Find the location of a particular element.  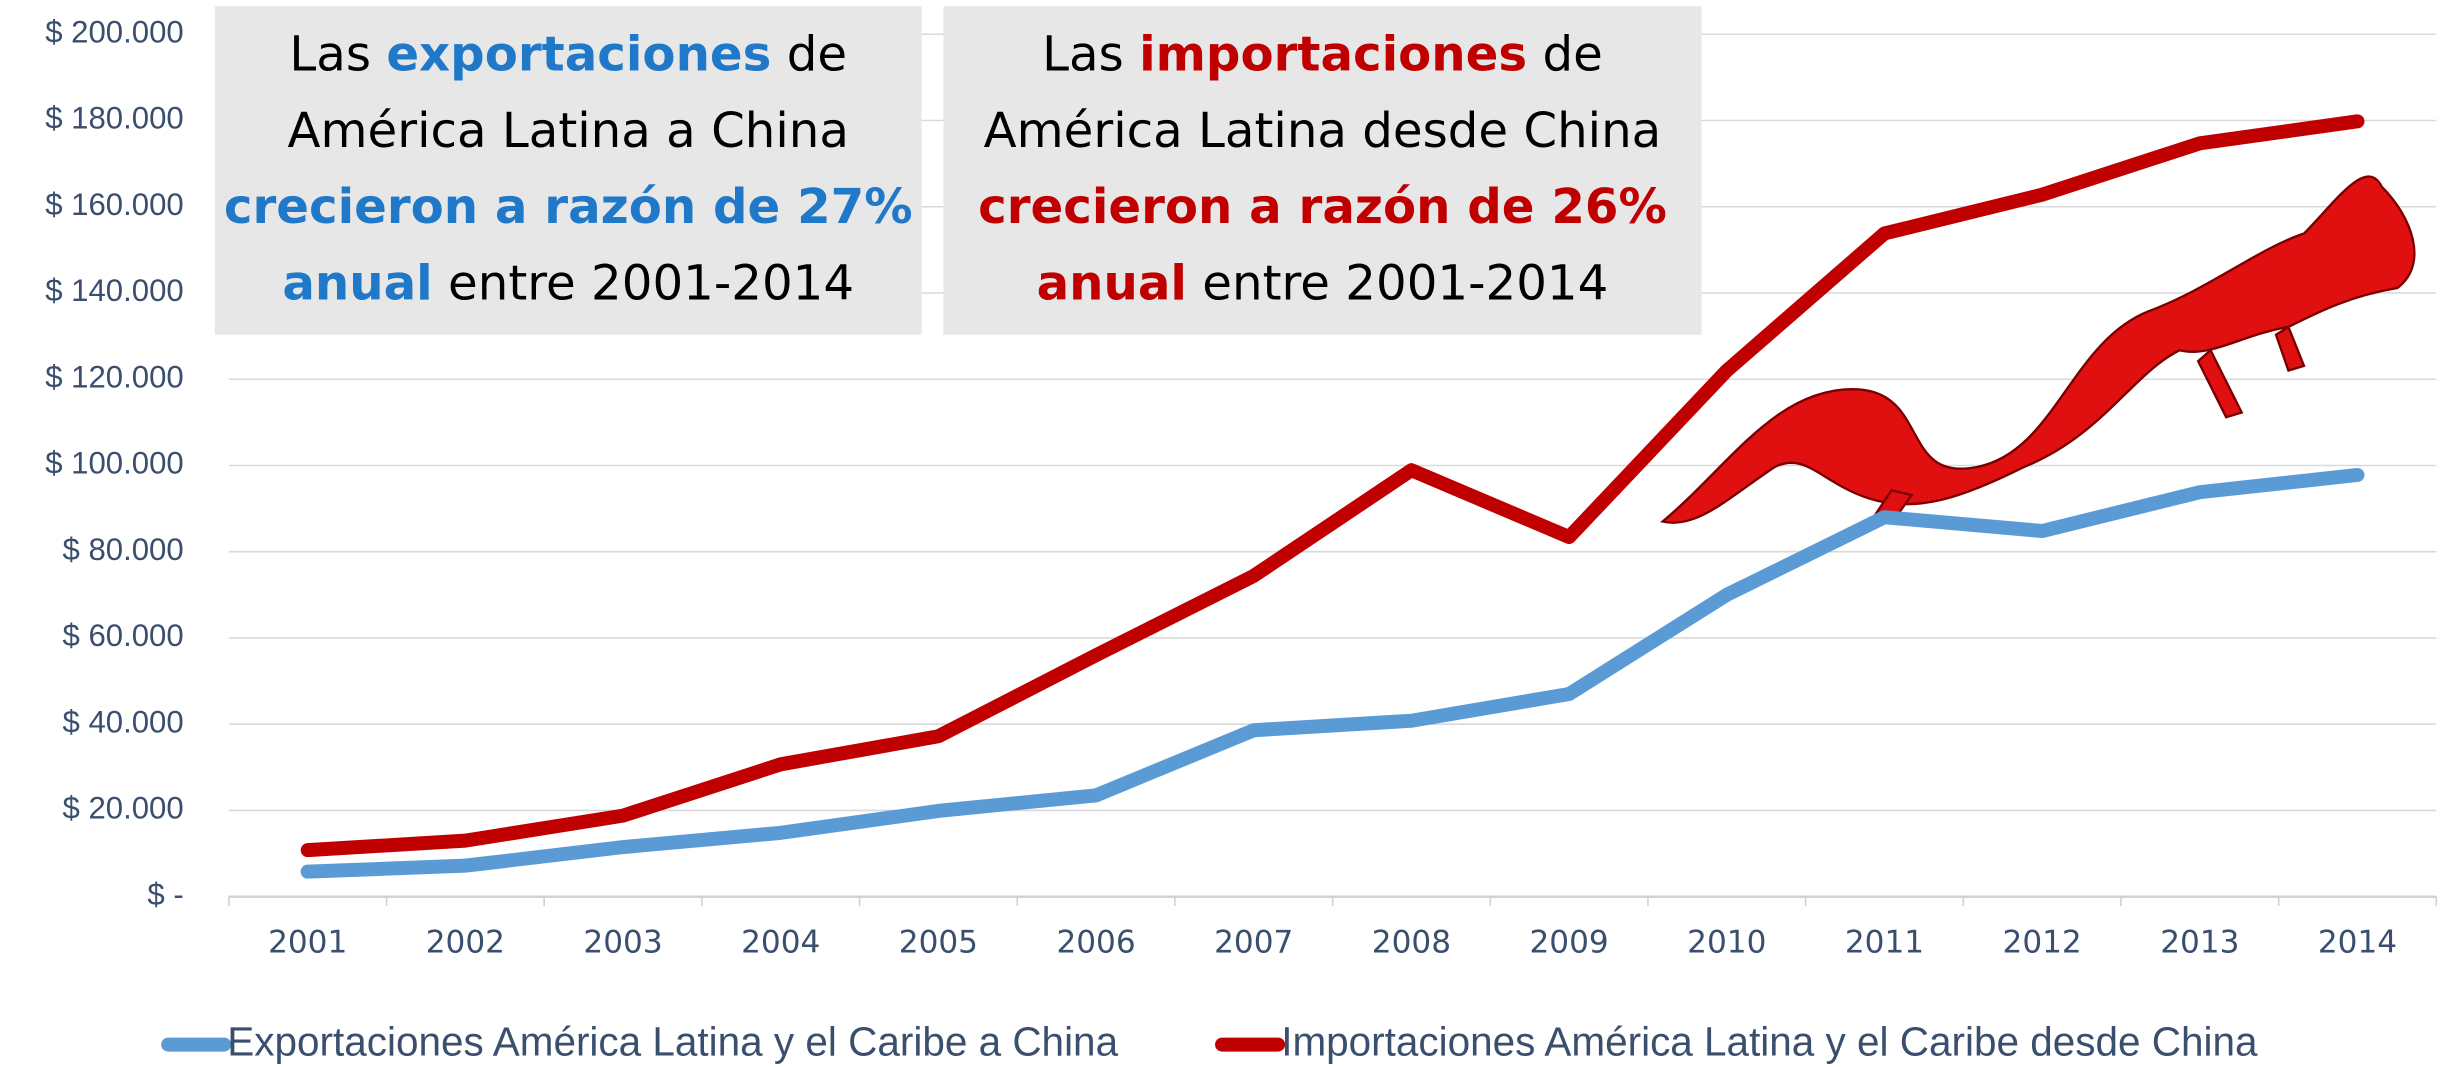

annotation-text: crecieron a razón de 26% is located at coordinates (1322, 207).